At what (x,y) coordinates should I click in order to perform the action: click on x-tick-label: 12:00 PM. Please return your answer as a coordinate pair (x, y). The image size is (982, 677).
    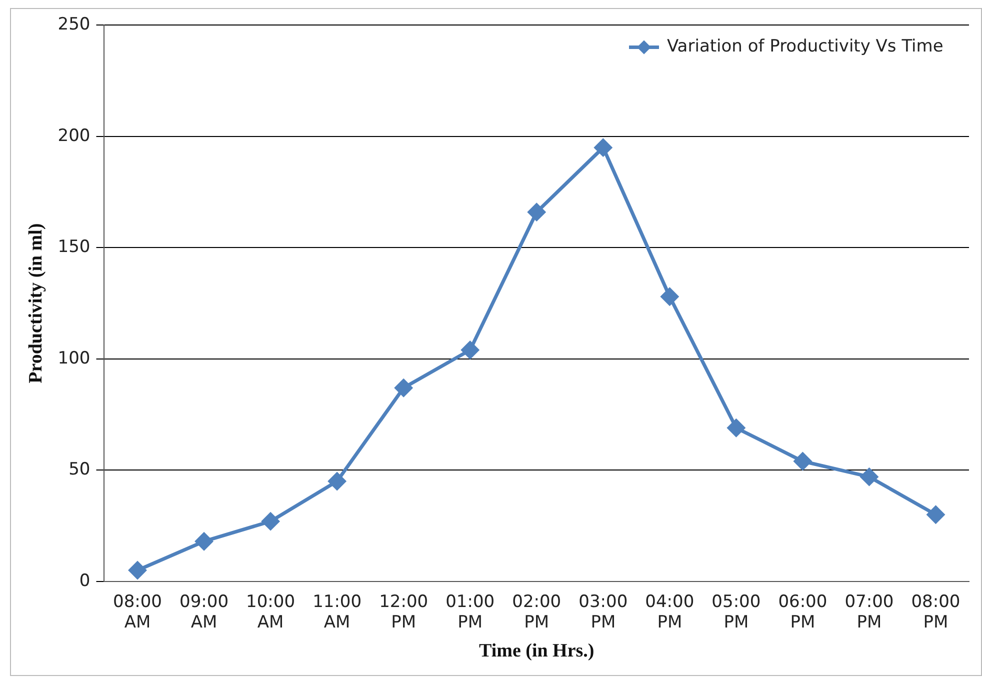
    Looking at the image, I should click on (403, 612).